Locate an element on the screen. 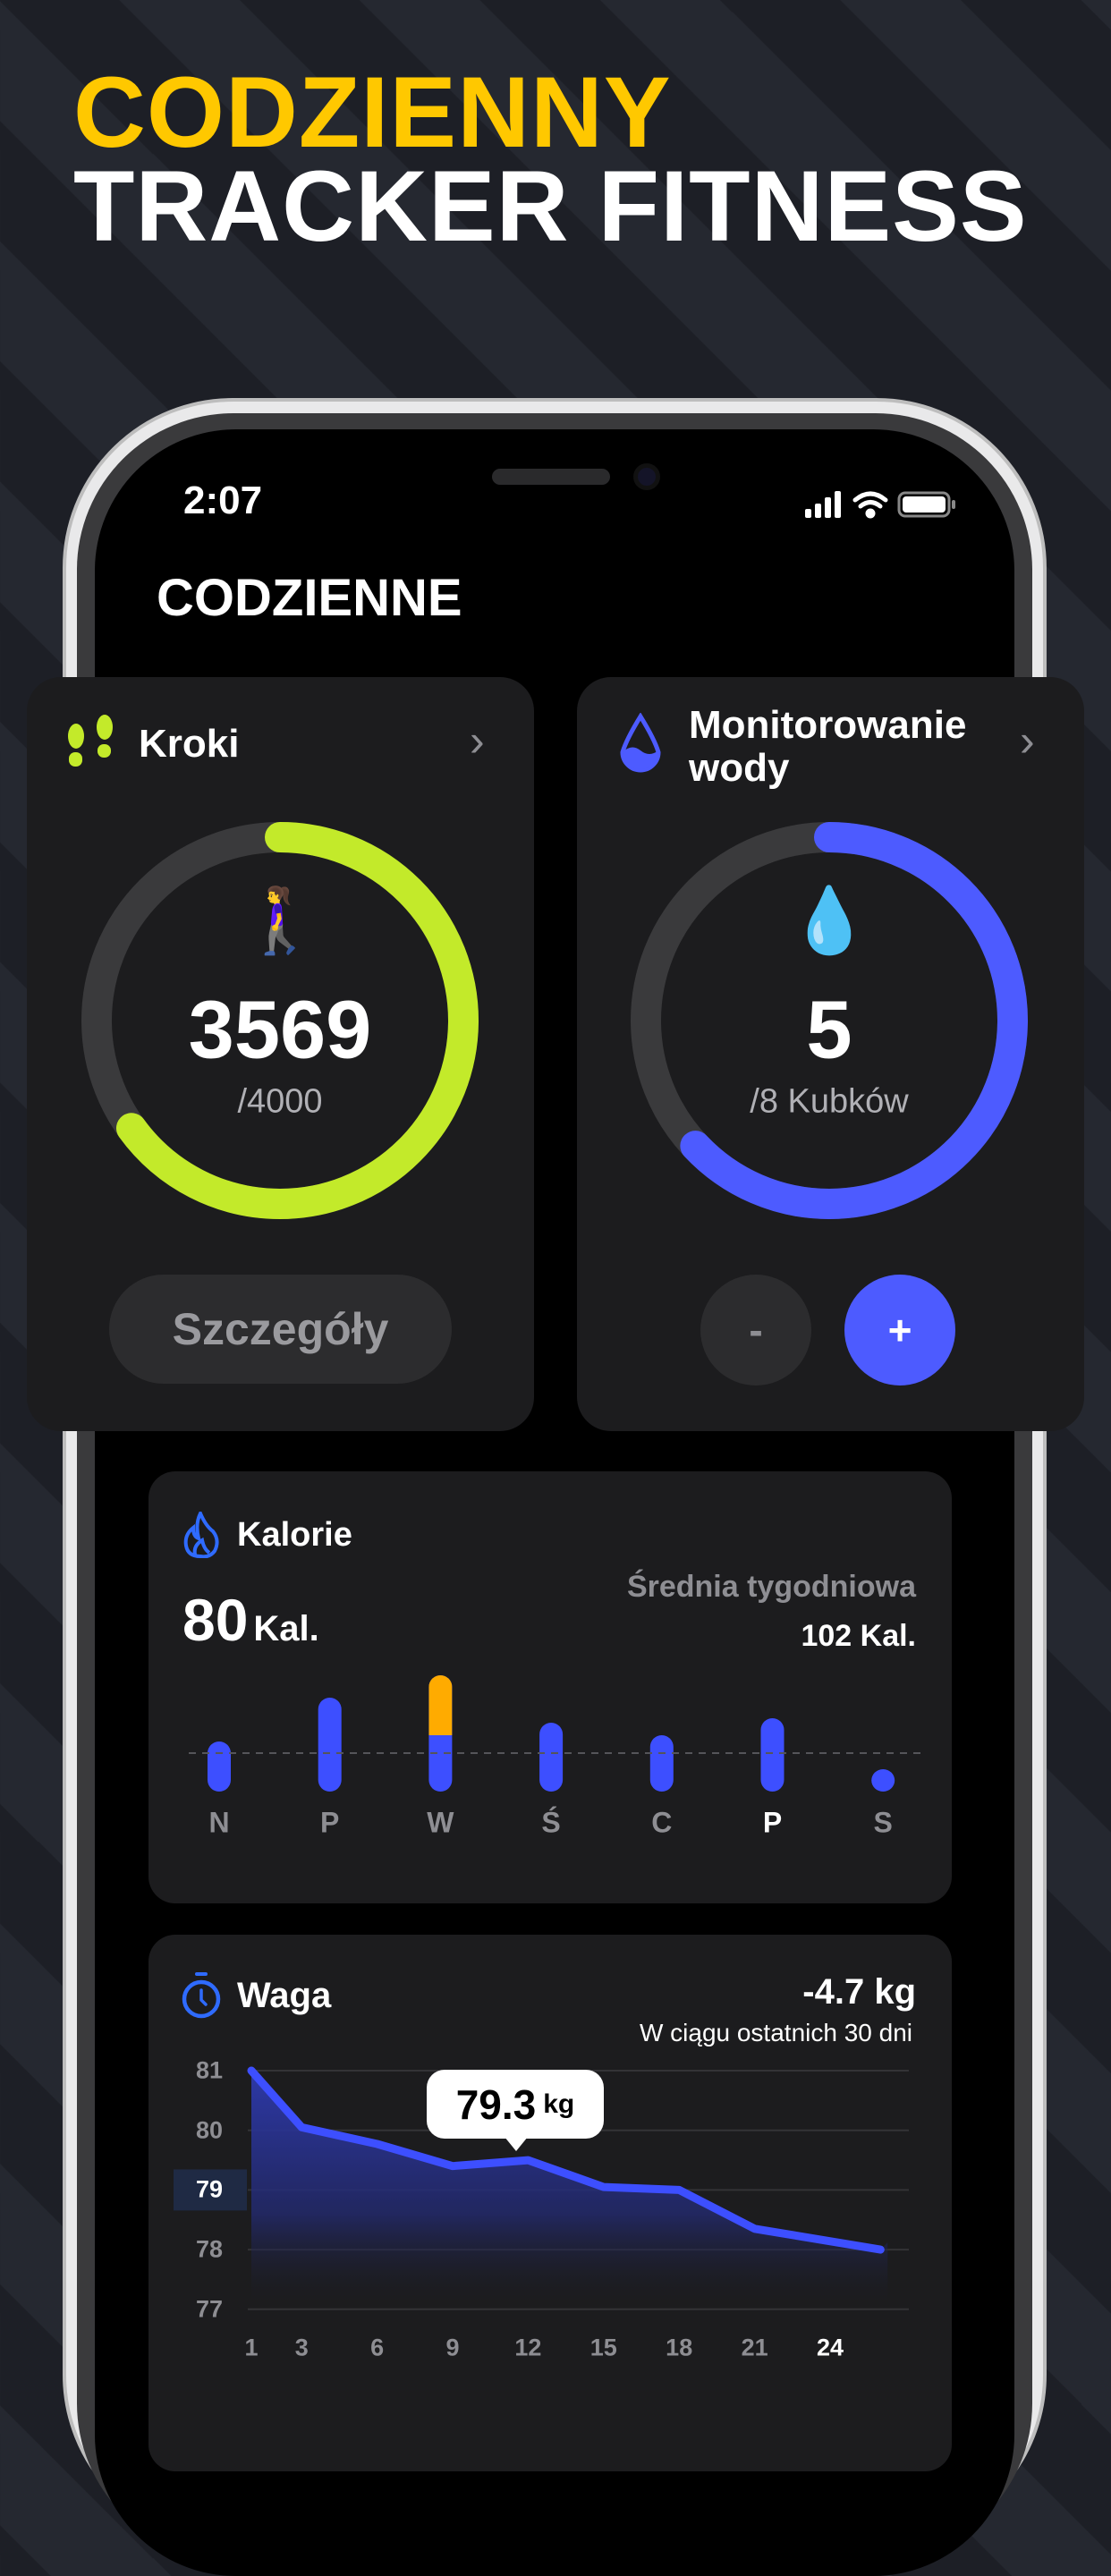  front-camera is located at coordinates (646, 476).